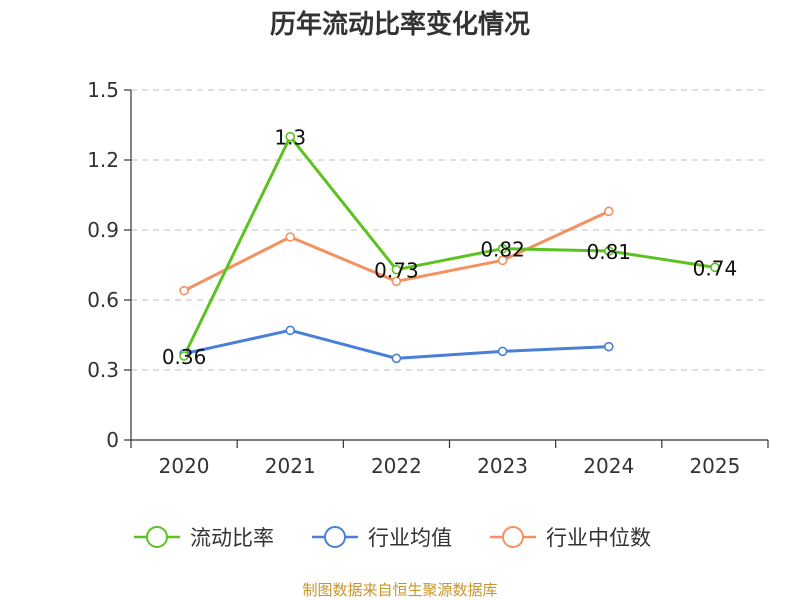 Image resolution: width=800 pixels, height=600 pixels. Describe the element at coordinates (290, 237) in the screenshot. I see `series-2-point-2021` at that location.